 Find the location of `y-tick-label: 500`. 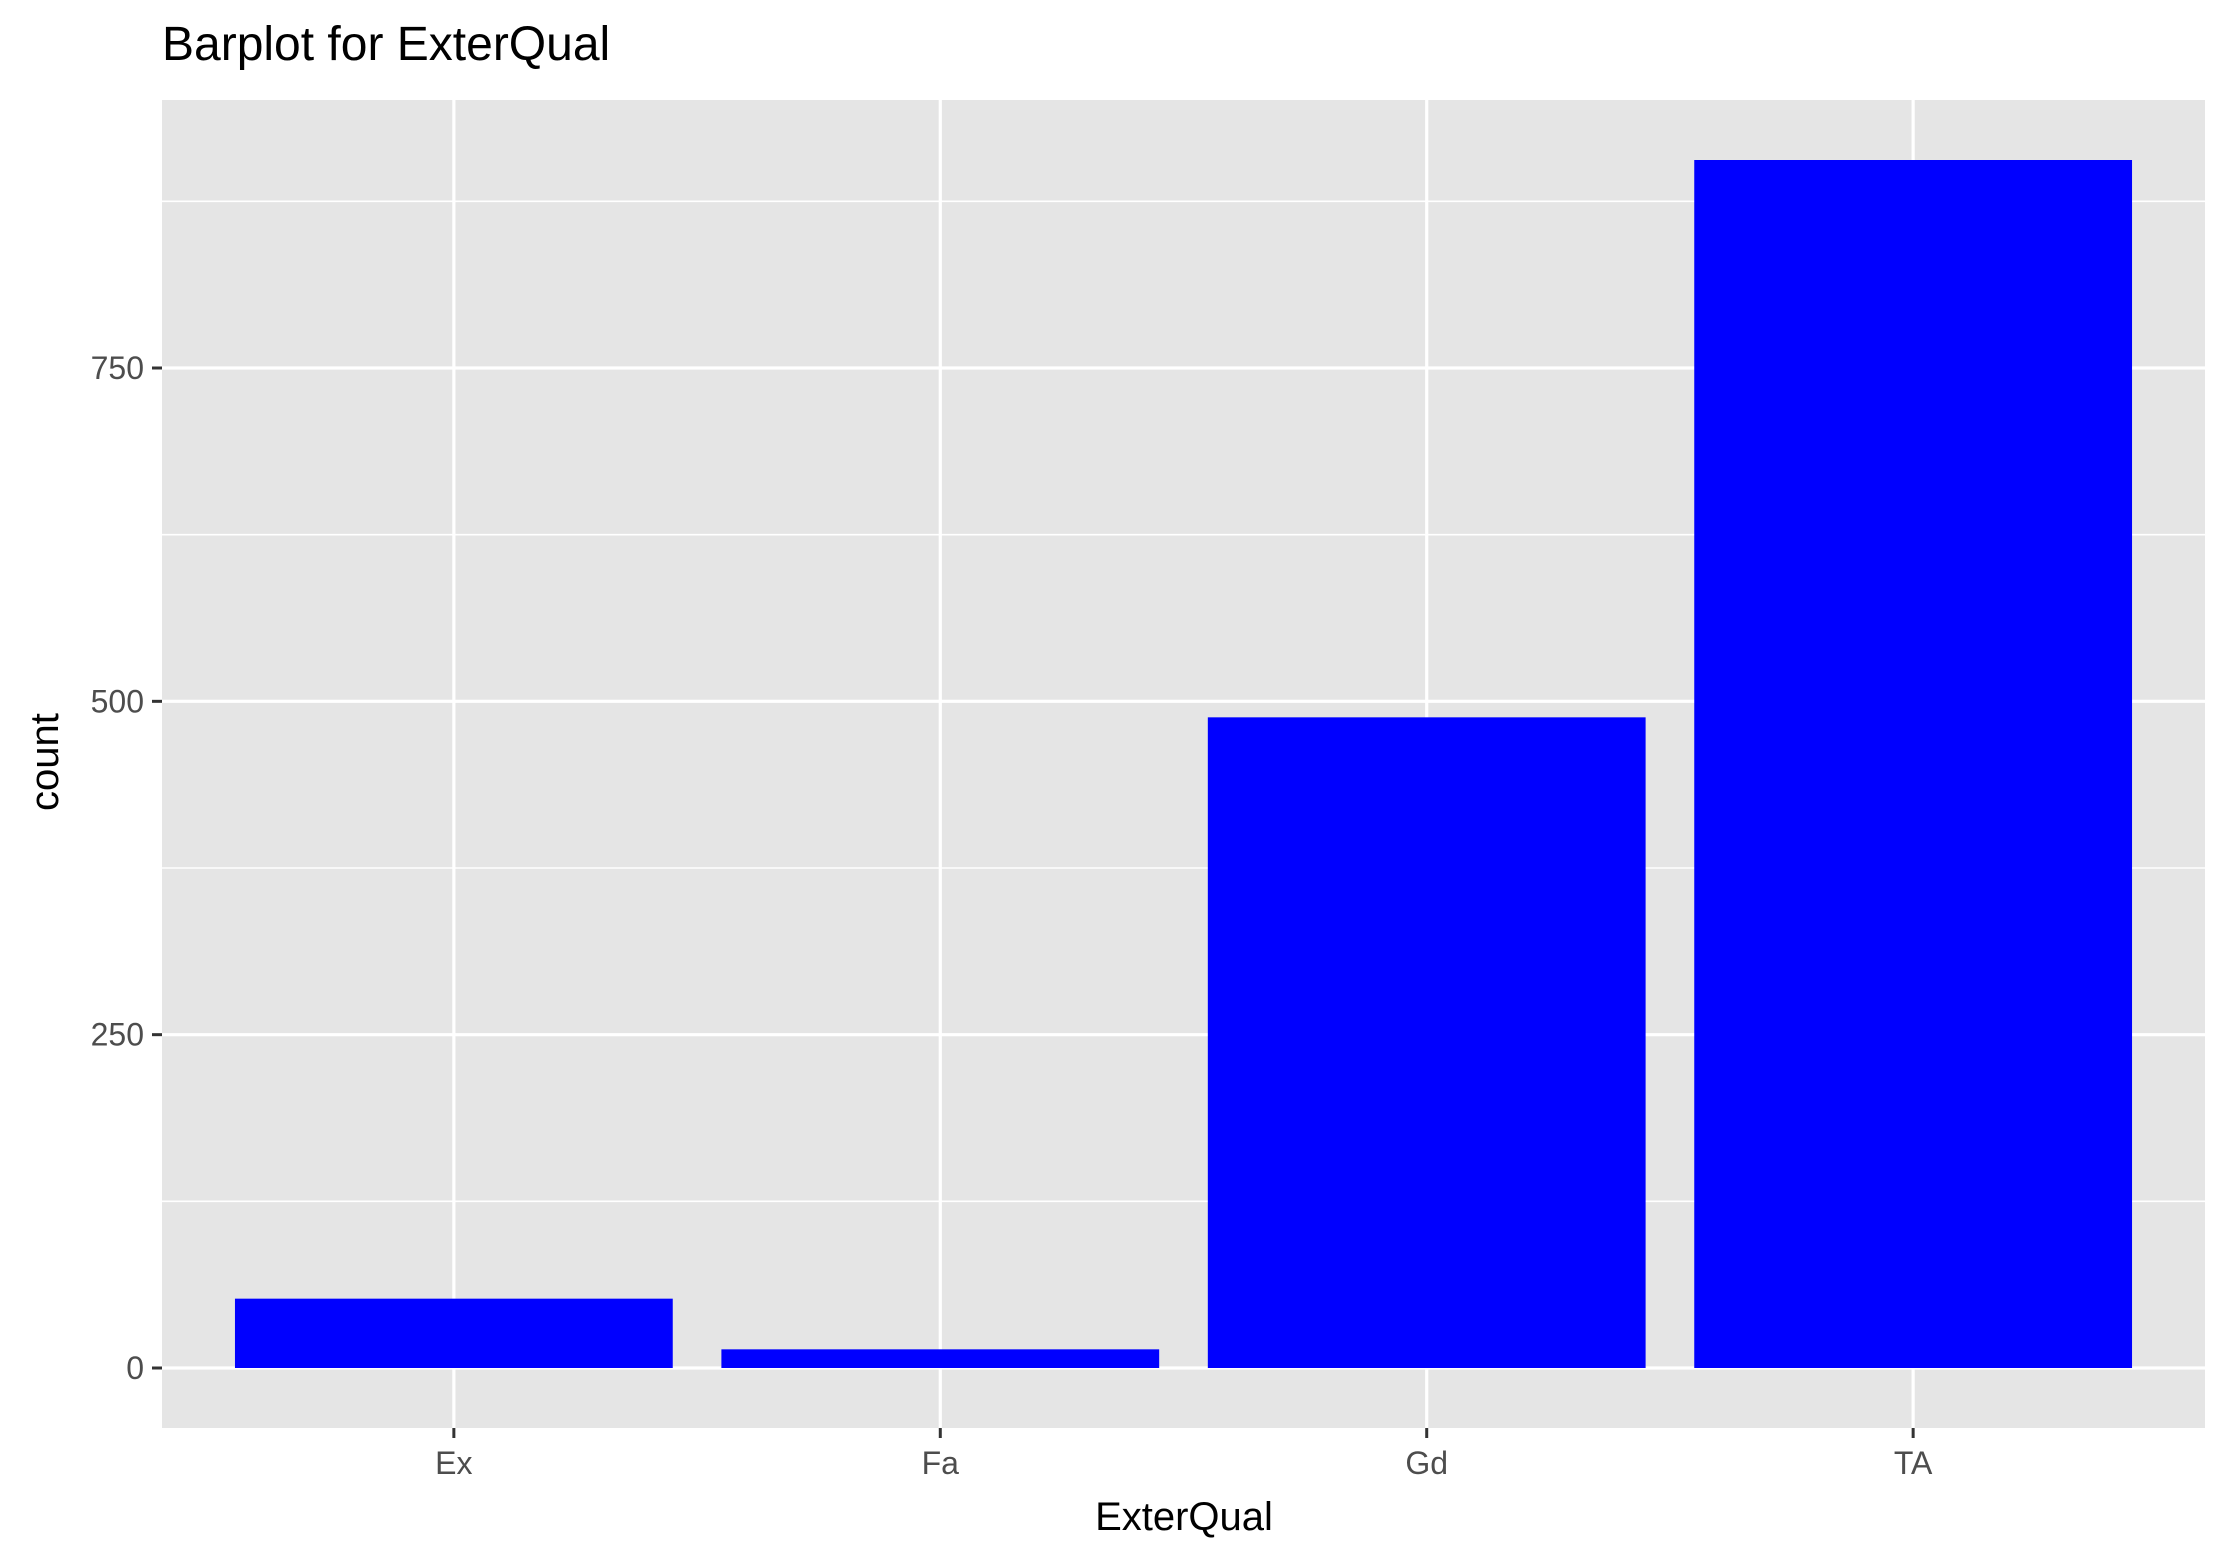

y-tick-label: 500 is located at coordinates (117, 701).